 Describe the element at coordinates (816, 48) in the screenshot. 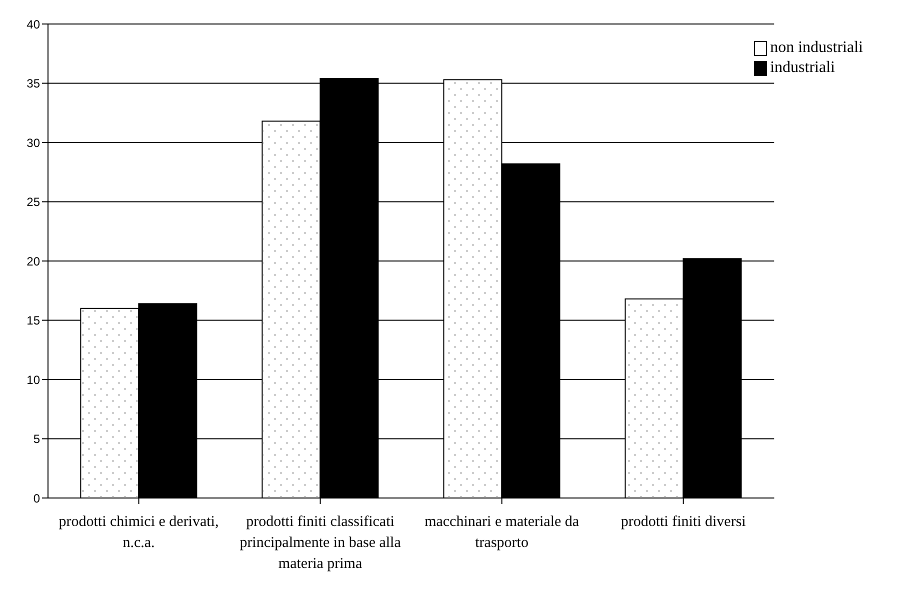

I see `legend-label: non industriali` at that location.